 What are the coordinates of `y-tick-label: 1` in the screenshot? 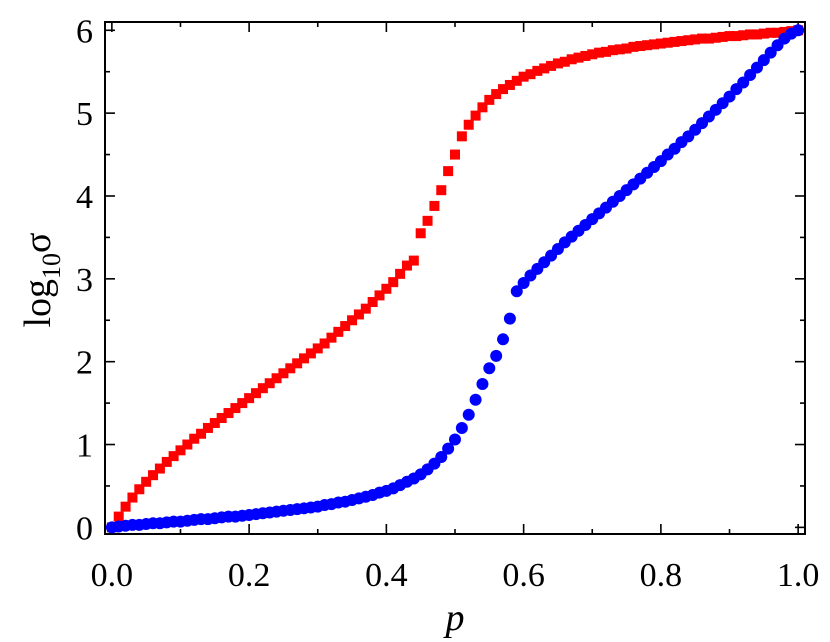 It's located at (84, 446).